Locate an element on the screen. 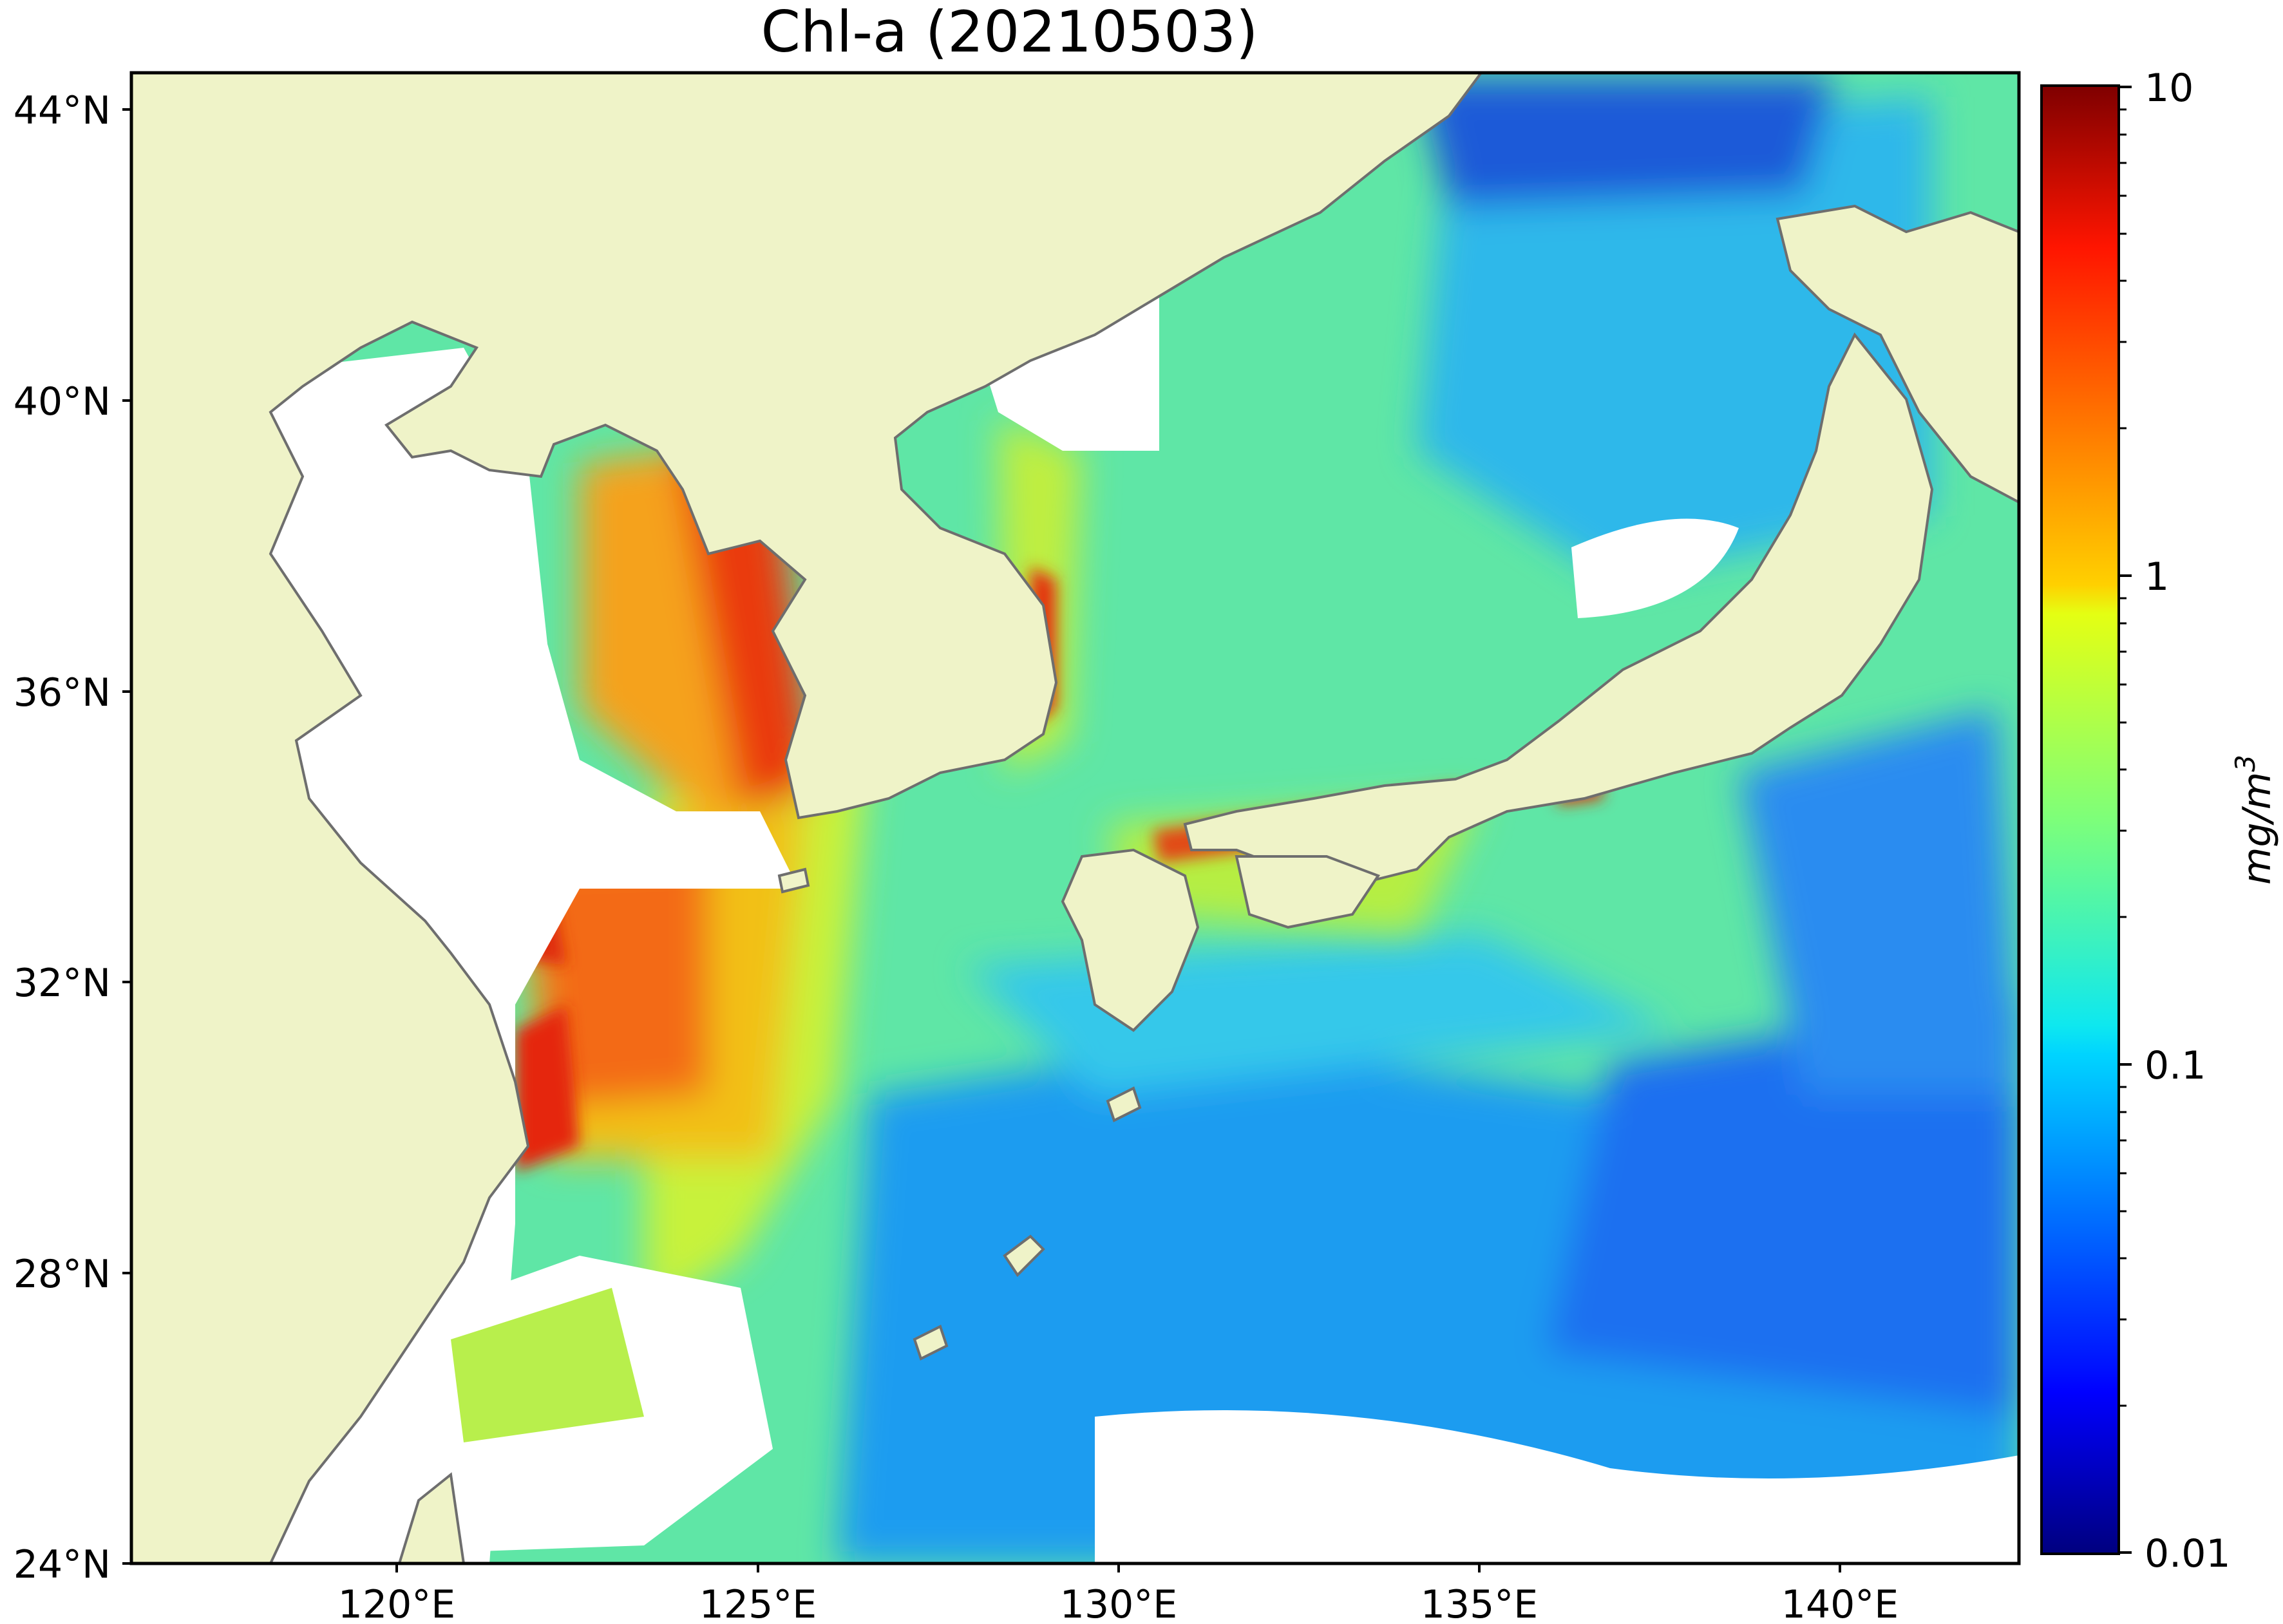 This screenshot has width=2283, height=1624. colorbar-unit-text: mg/m is located at coordinates (2257, 829).